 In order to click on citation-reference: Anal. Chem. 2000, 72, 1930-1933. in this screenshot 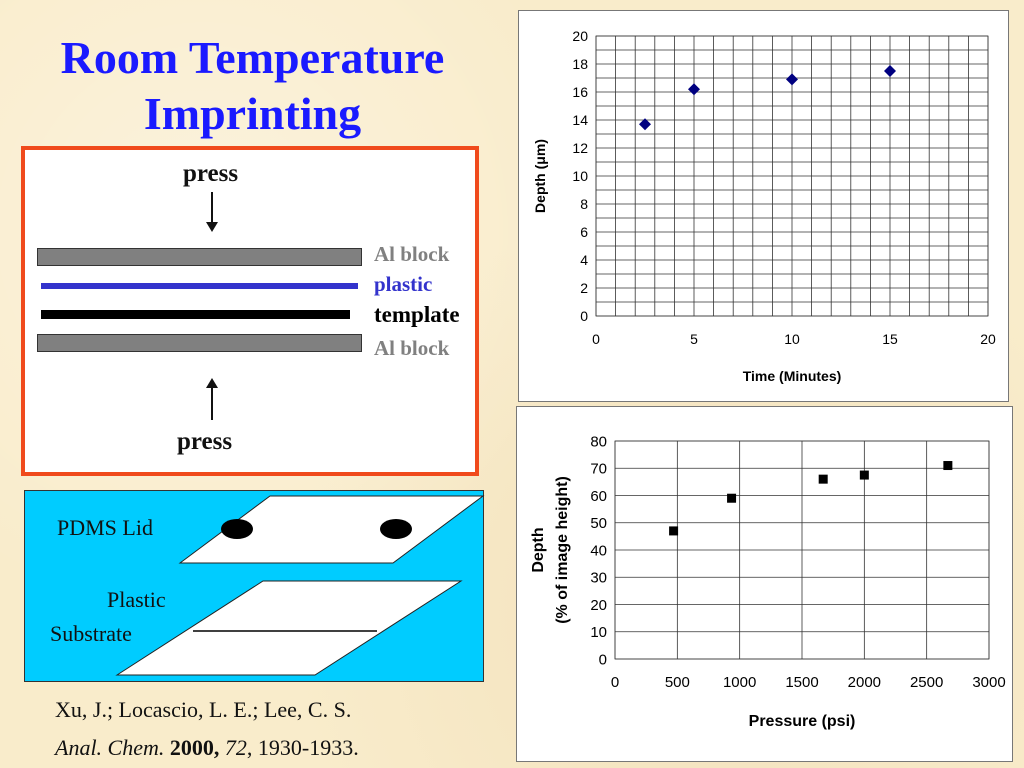, I will do `click(207, 748)`.